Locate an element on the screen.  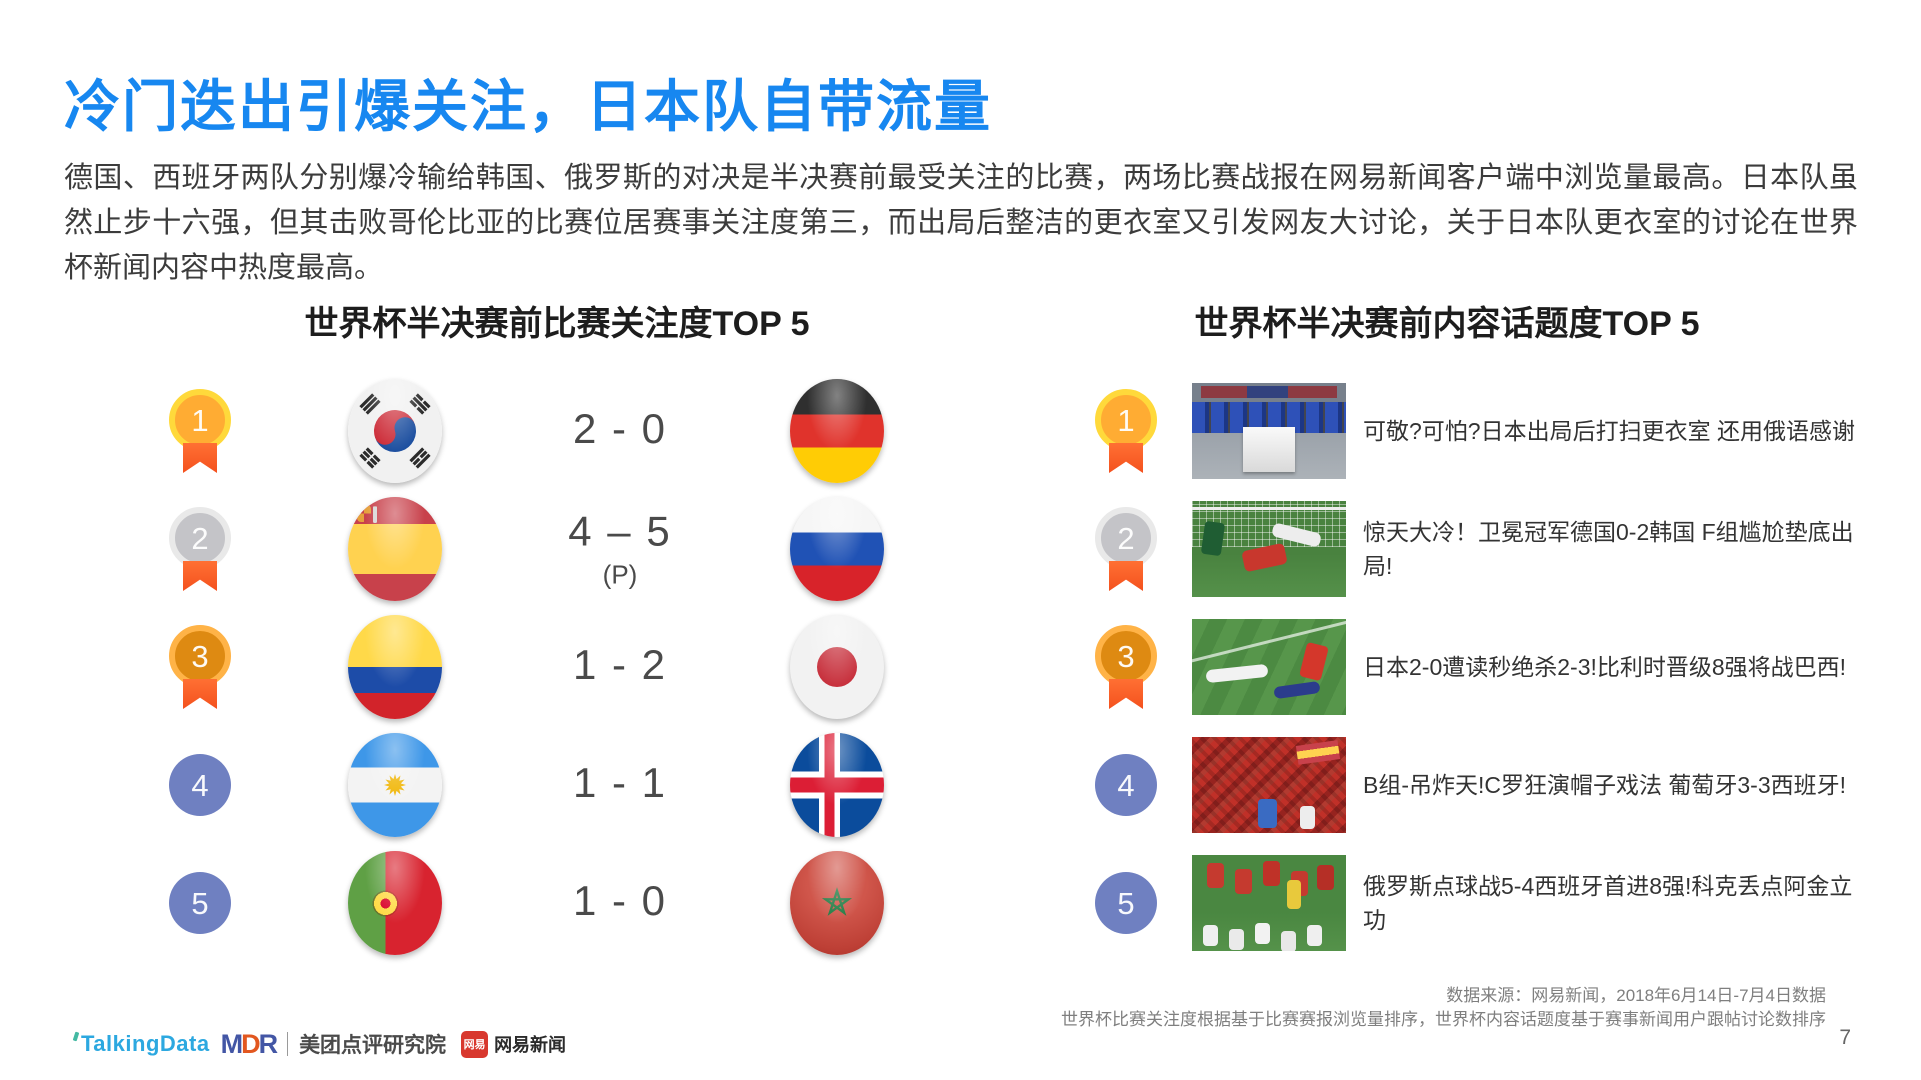
match-row-2: 2 4 – 5 (P) is located at coordinates (530, 549).